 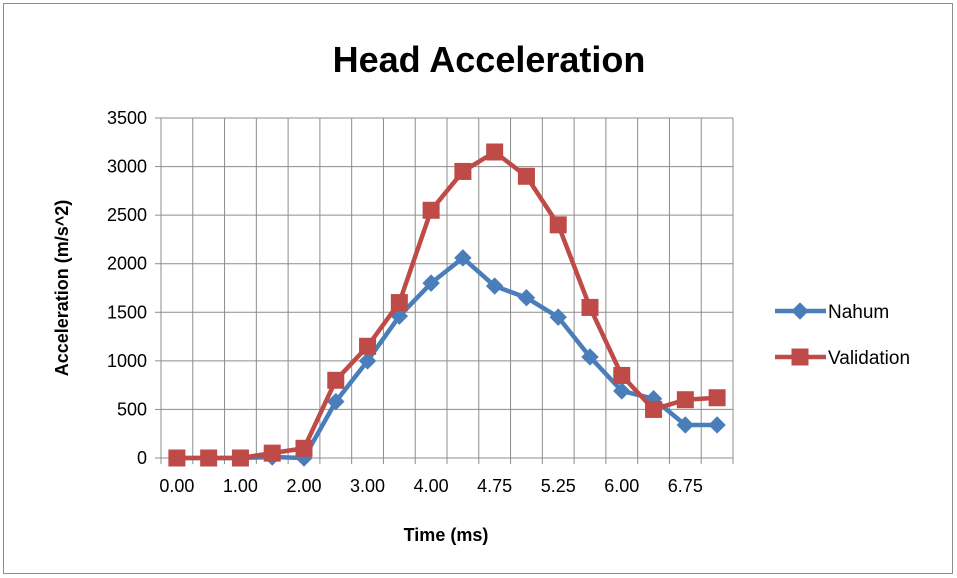 I want to click on x-axis-title: Time (ms), so click(x=446, y=535).